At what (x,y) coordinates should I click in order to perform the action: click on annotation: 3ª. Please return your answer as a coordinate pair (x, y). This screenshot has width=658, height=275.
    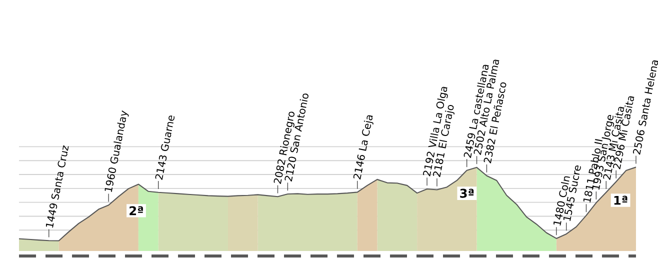
    Looking at the image, I should click on (467, 193).